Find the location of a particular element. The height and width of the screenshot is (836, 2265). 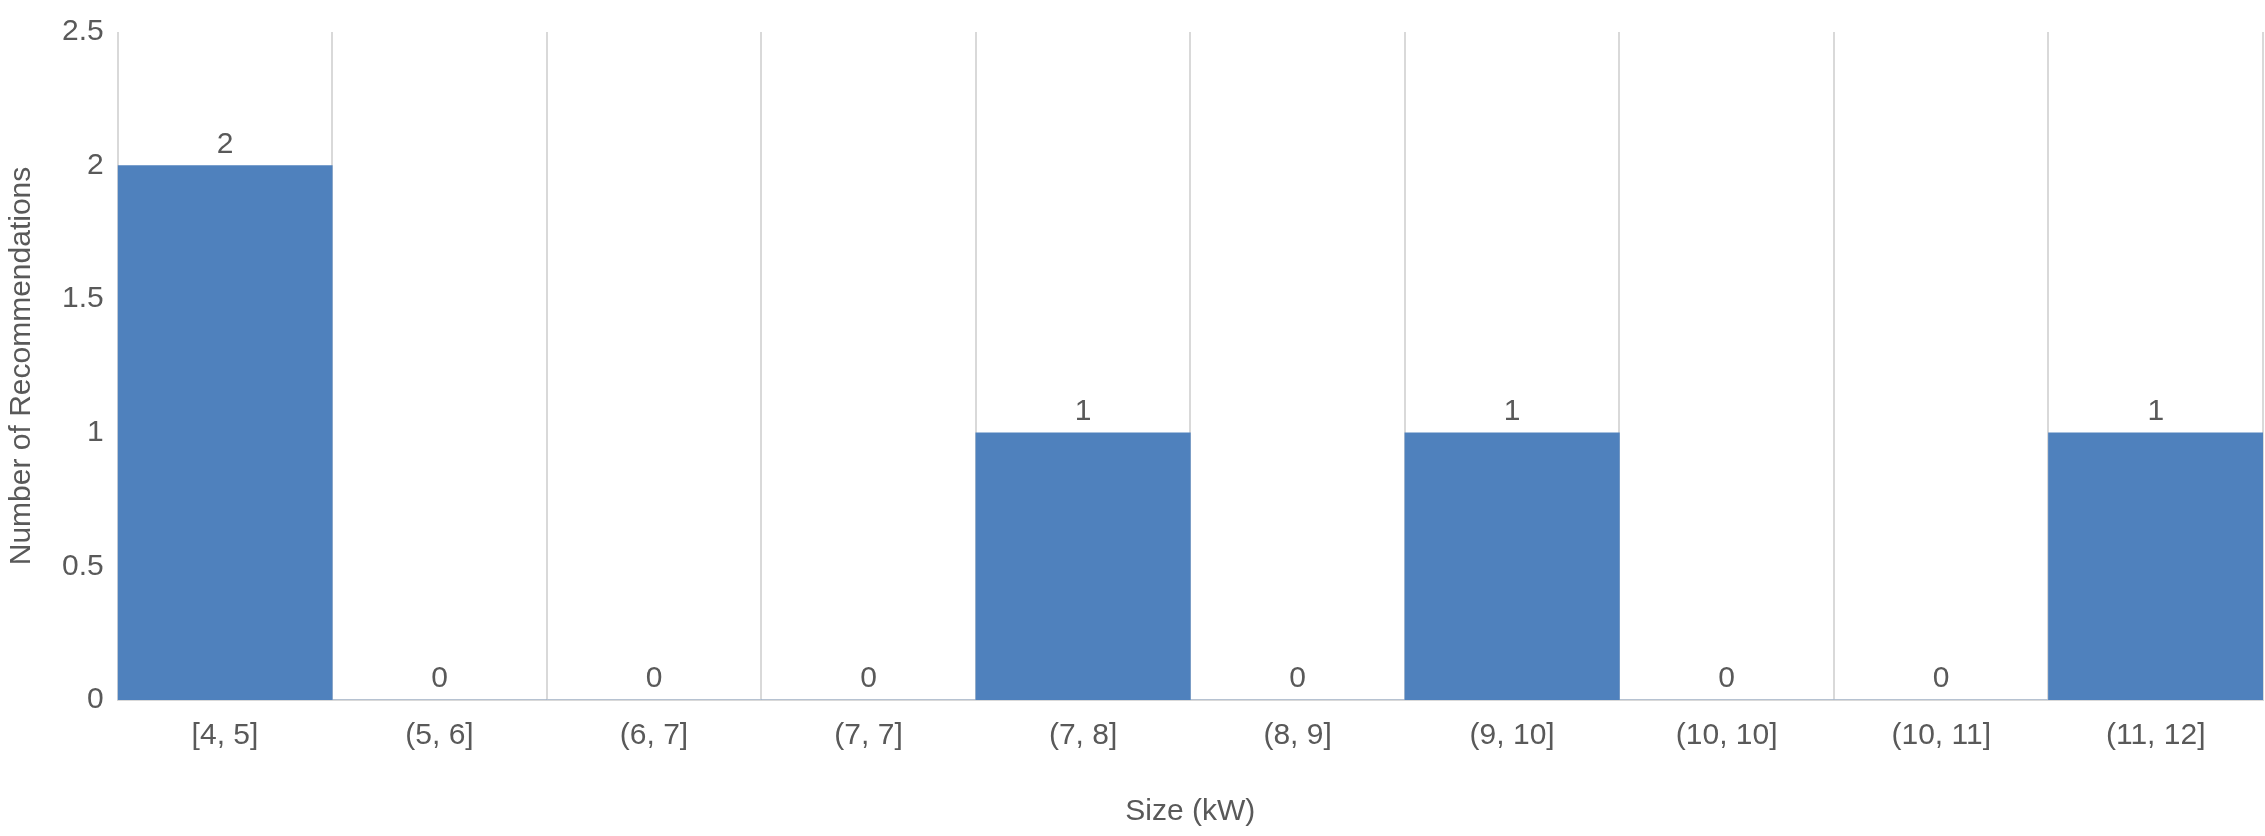

x-axis-title: Size (kW) is located at coordinates (1190, 810).